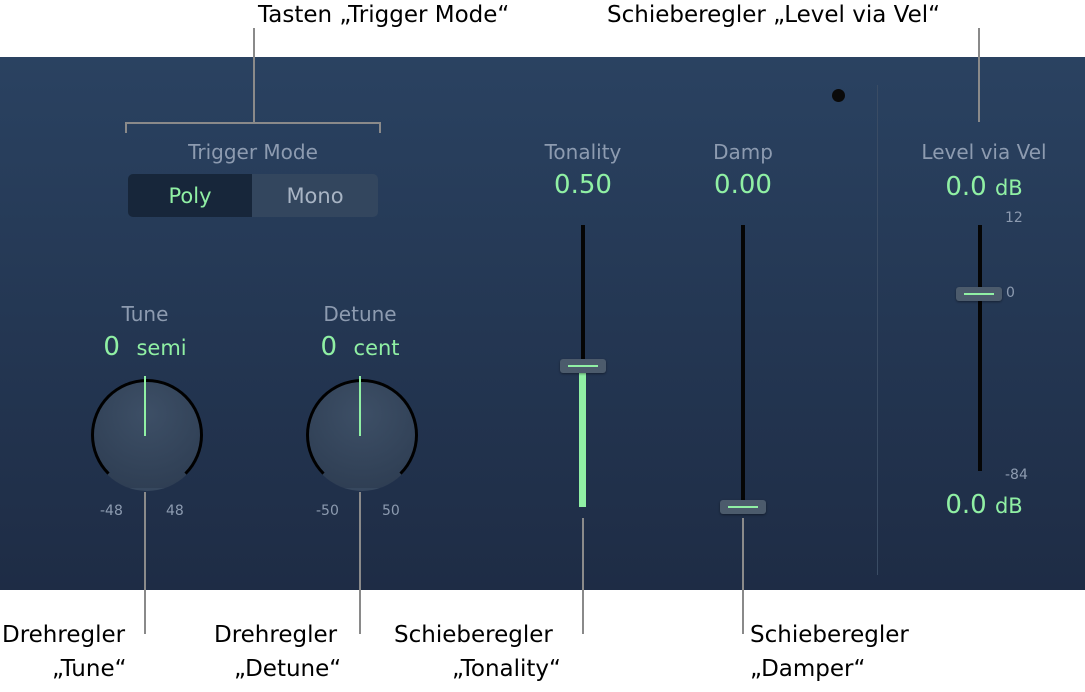 Image resolution: width=1085 pixels, height=692 pixels. I want to click on level-via-vel-slider-track, so click(980, 348).